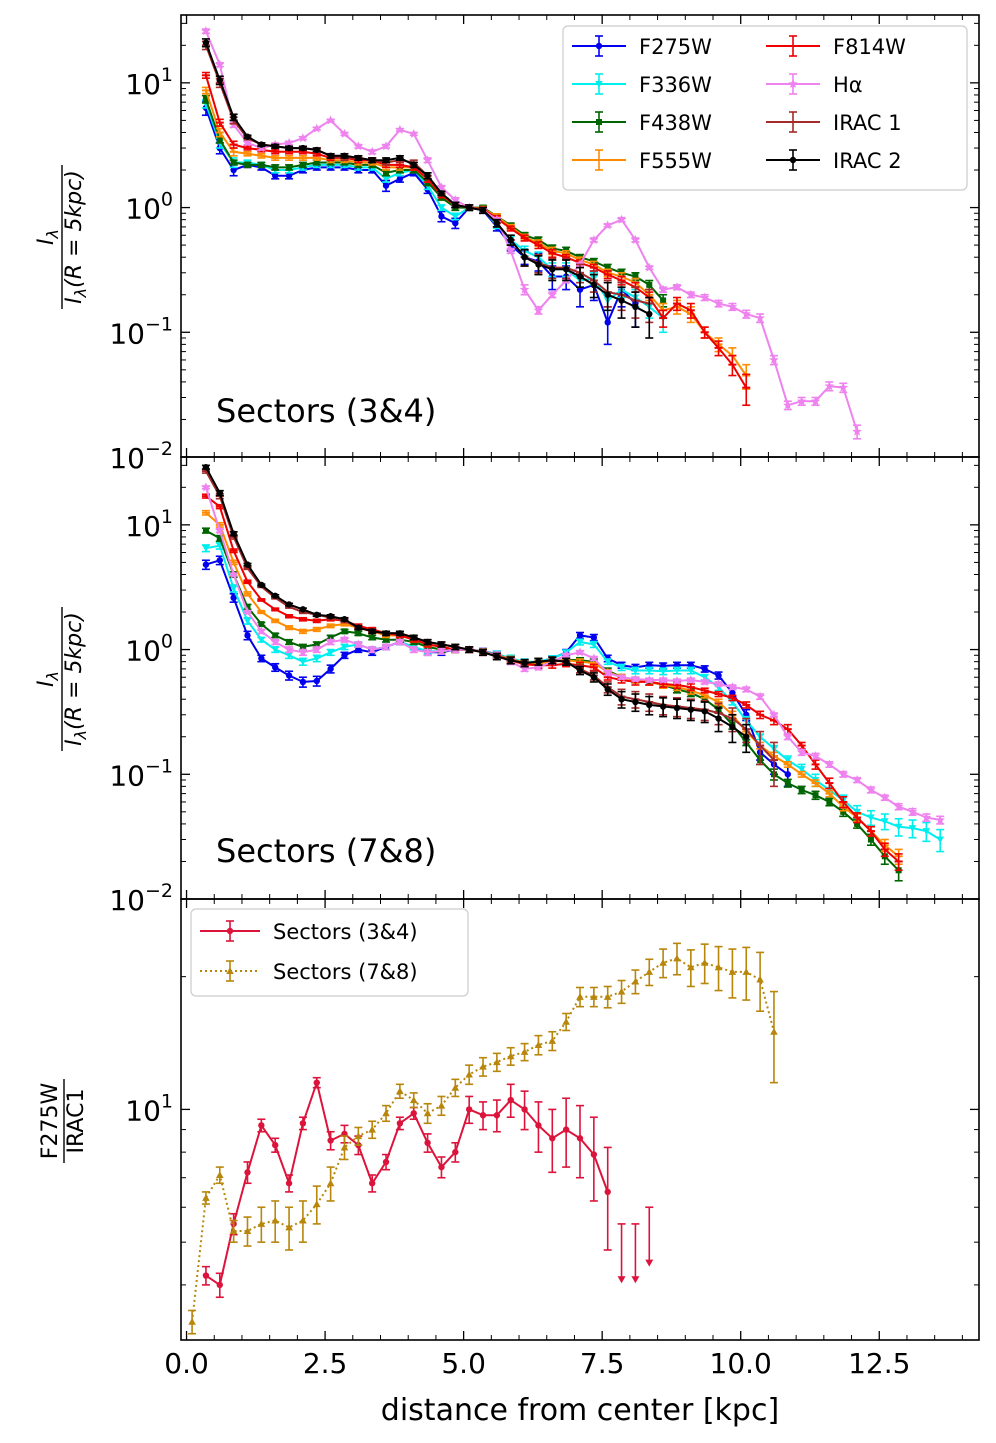 Image resolution: width=996 pixels, height=1443 pixels. Describe the element at coordinates (80, 293) in the screenshot. I see `ylabel-1-den-sub: λ` at that location.